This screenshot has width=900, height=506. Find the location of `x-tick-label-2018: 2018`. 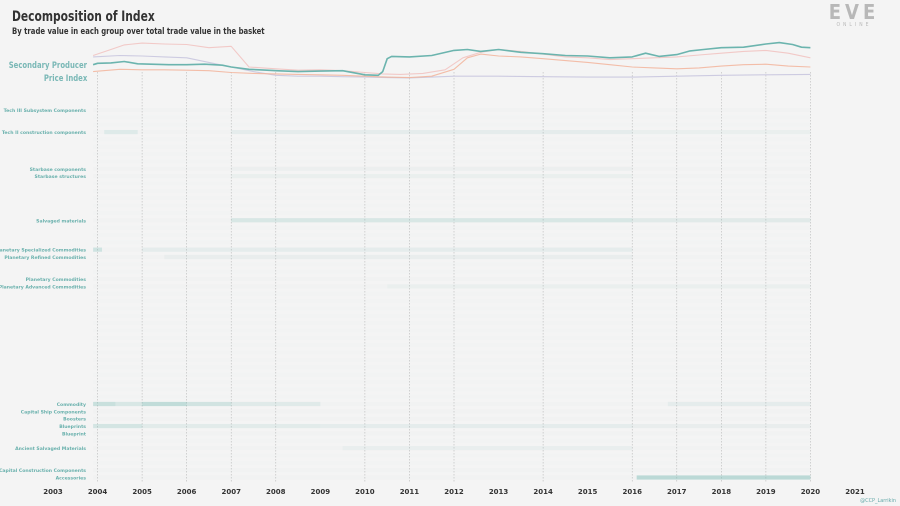

x-tick-label-2018: 2018 is located at coordinates (722, 492).